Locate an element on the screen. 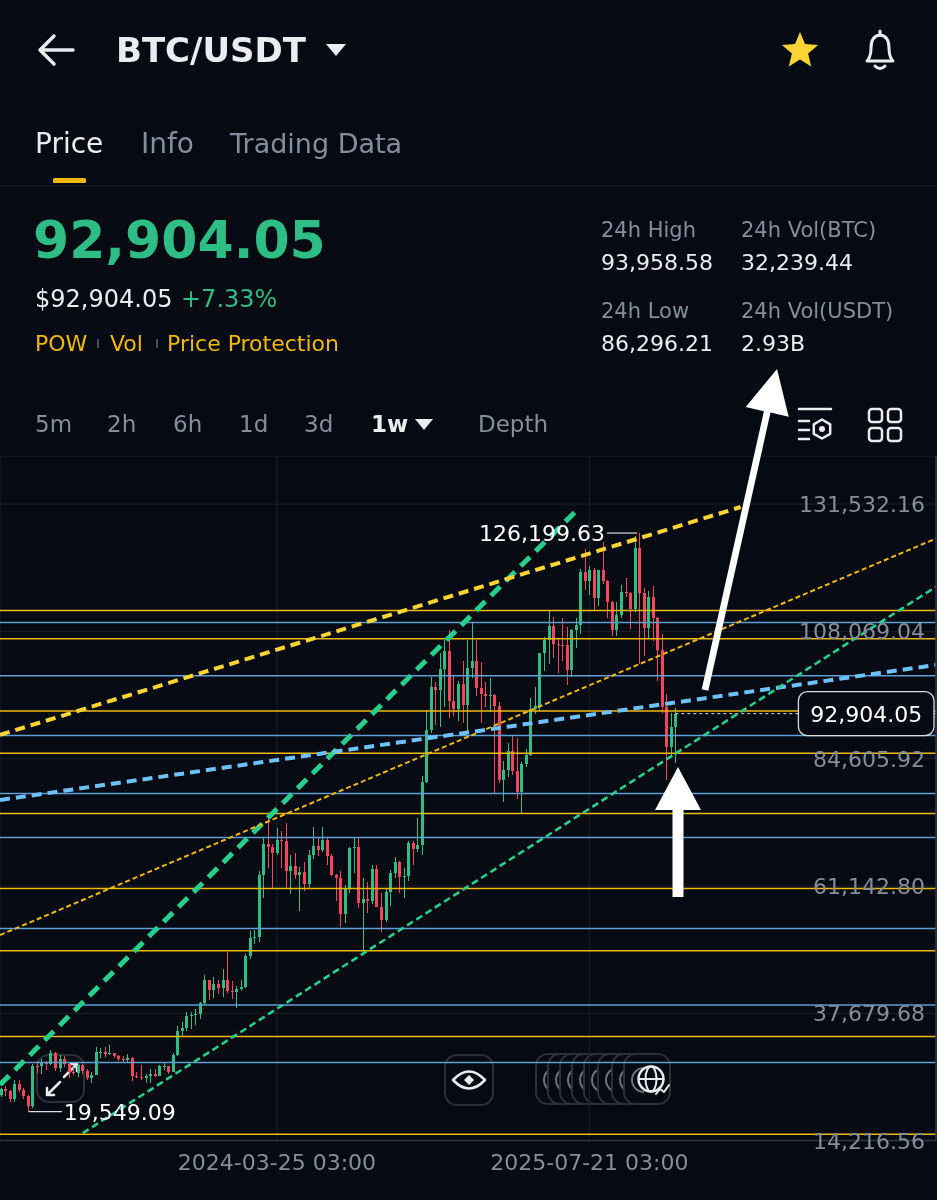 The width and height of the screenshot is (937, 1200). text: BTC/USDT is located at coordinates (211, 50).